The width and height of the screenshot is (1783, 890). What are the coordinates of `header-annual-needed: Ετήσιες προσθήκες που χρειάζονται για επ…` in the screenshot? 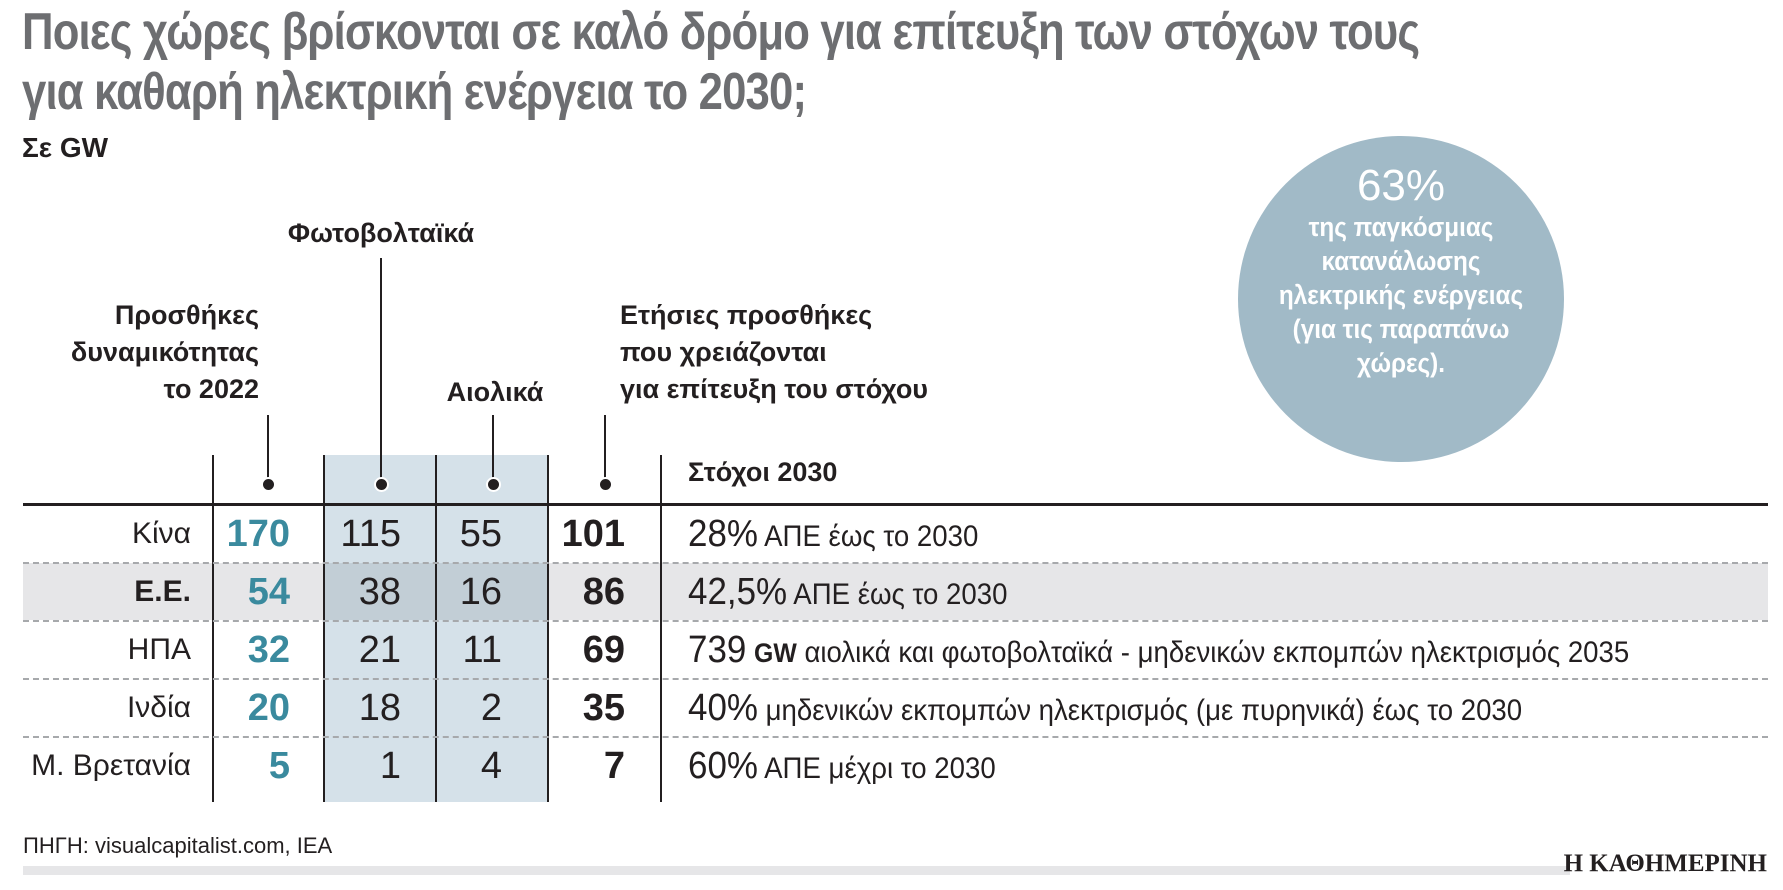 It's located at (774, 352).